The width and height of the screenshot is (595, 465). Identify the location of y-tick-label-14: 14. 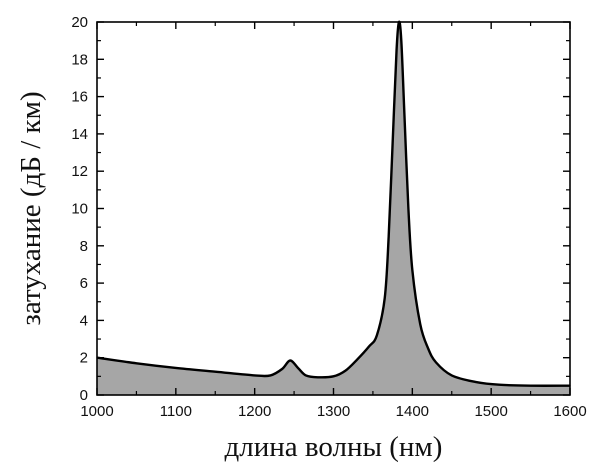
(79, 134).